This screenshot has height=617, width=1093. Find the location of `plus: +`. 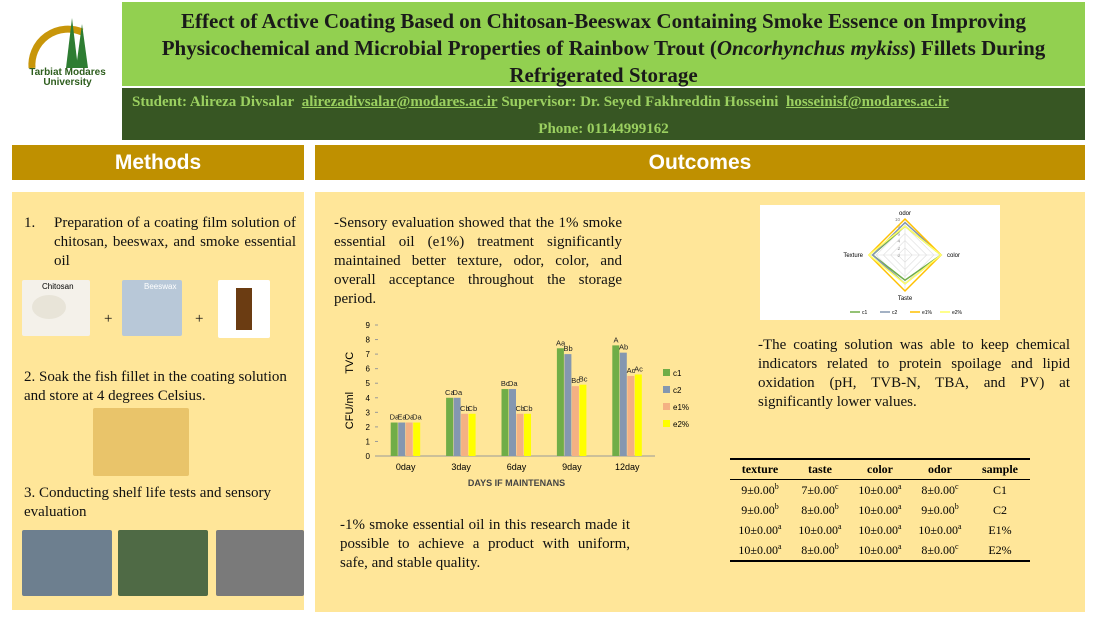

plus: + is located at coordinates (108, 319).